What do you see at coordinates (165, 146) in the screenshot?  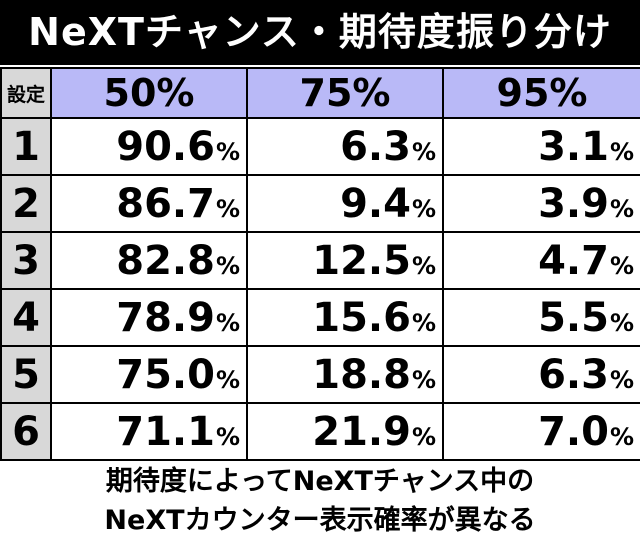 I see `value-number: 90.6` at bounding box center [165, 146].